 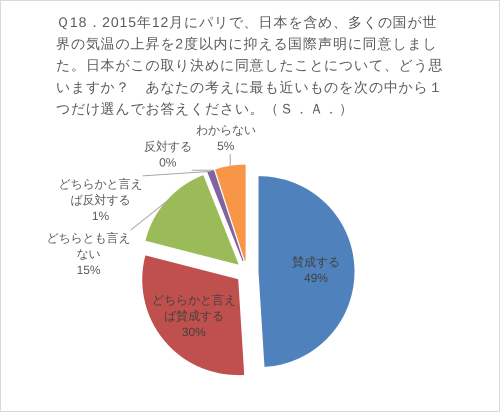 What do you see at coordinates (194, 307) in the screenshot?
I see `slice-label: どちらかと言えば賛成する` at bounding box center [194, 307].